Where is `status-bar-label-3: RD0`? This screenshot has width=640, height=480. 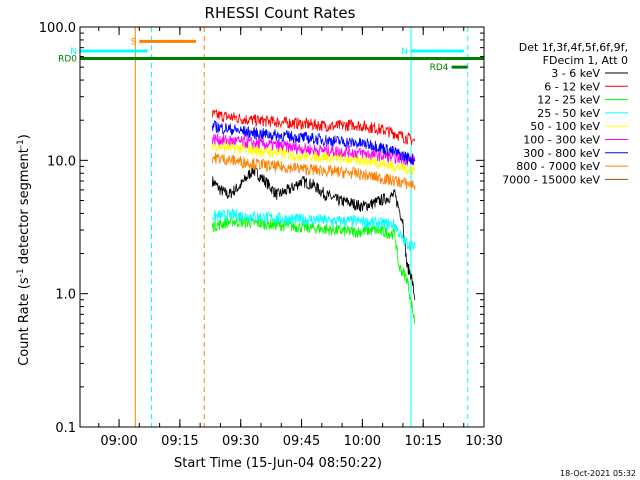
status-bar-label-3: RD0 is located at coordinates (67, 60).